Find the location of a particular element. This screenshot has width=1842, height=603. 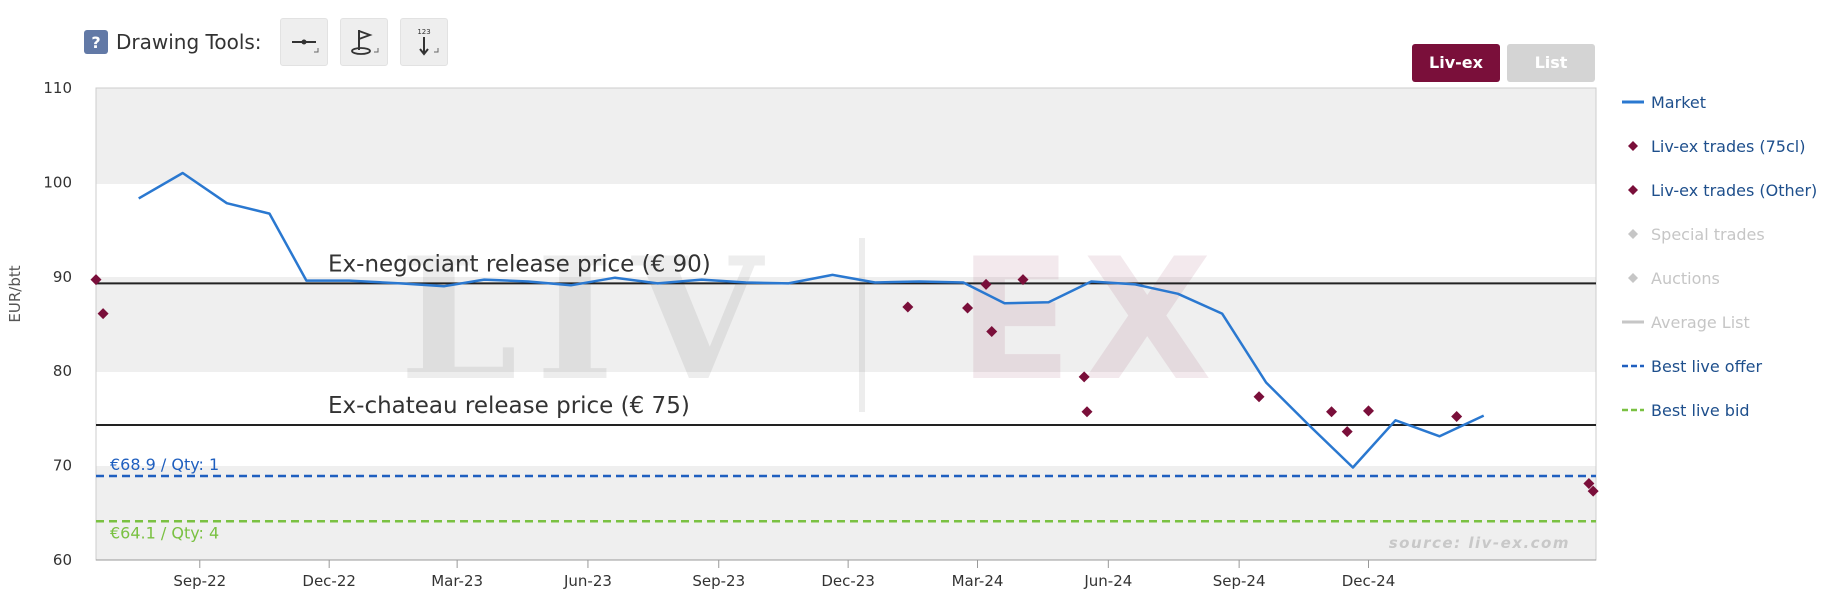

legend-item-label: Liv-ex trades (75cl) is located at coordinates (1728, 146).